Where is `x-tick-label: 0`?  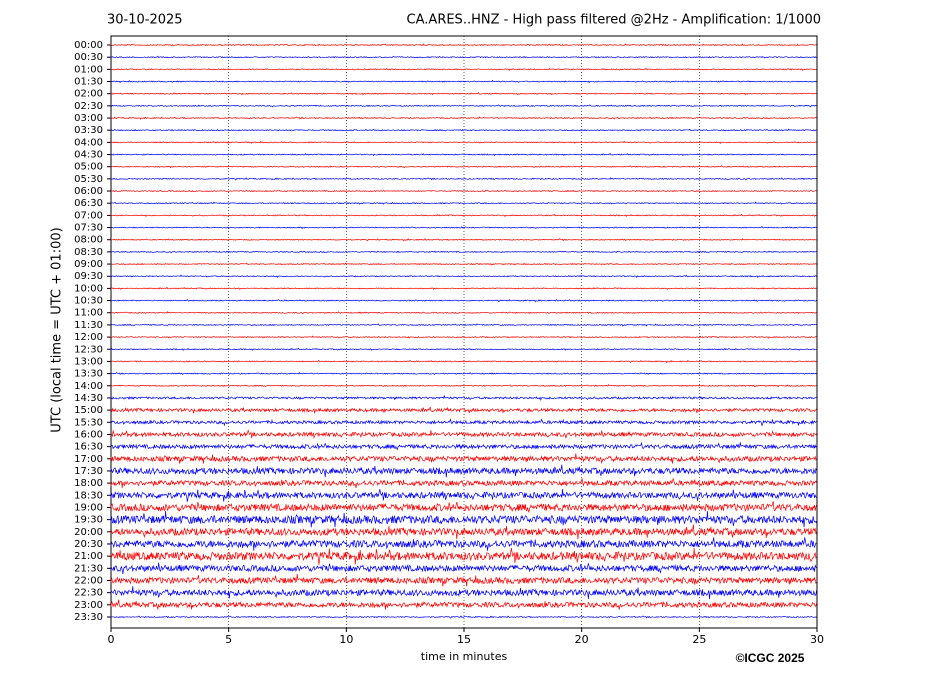
x-tick-label: 0 is located at coordinates (111, 639).